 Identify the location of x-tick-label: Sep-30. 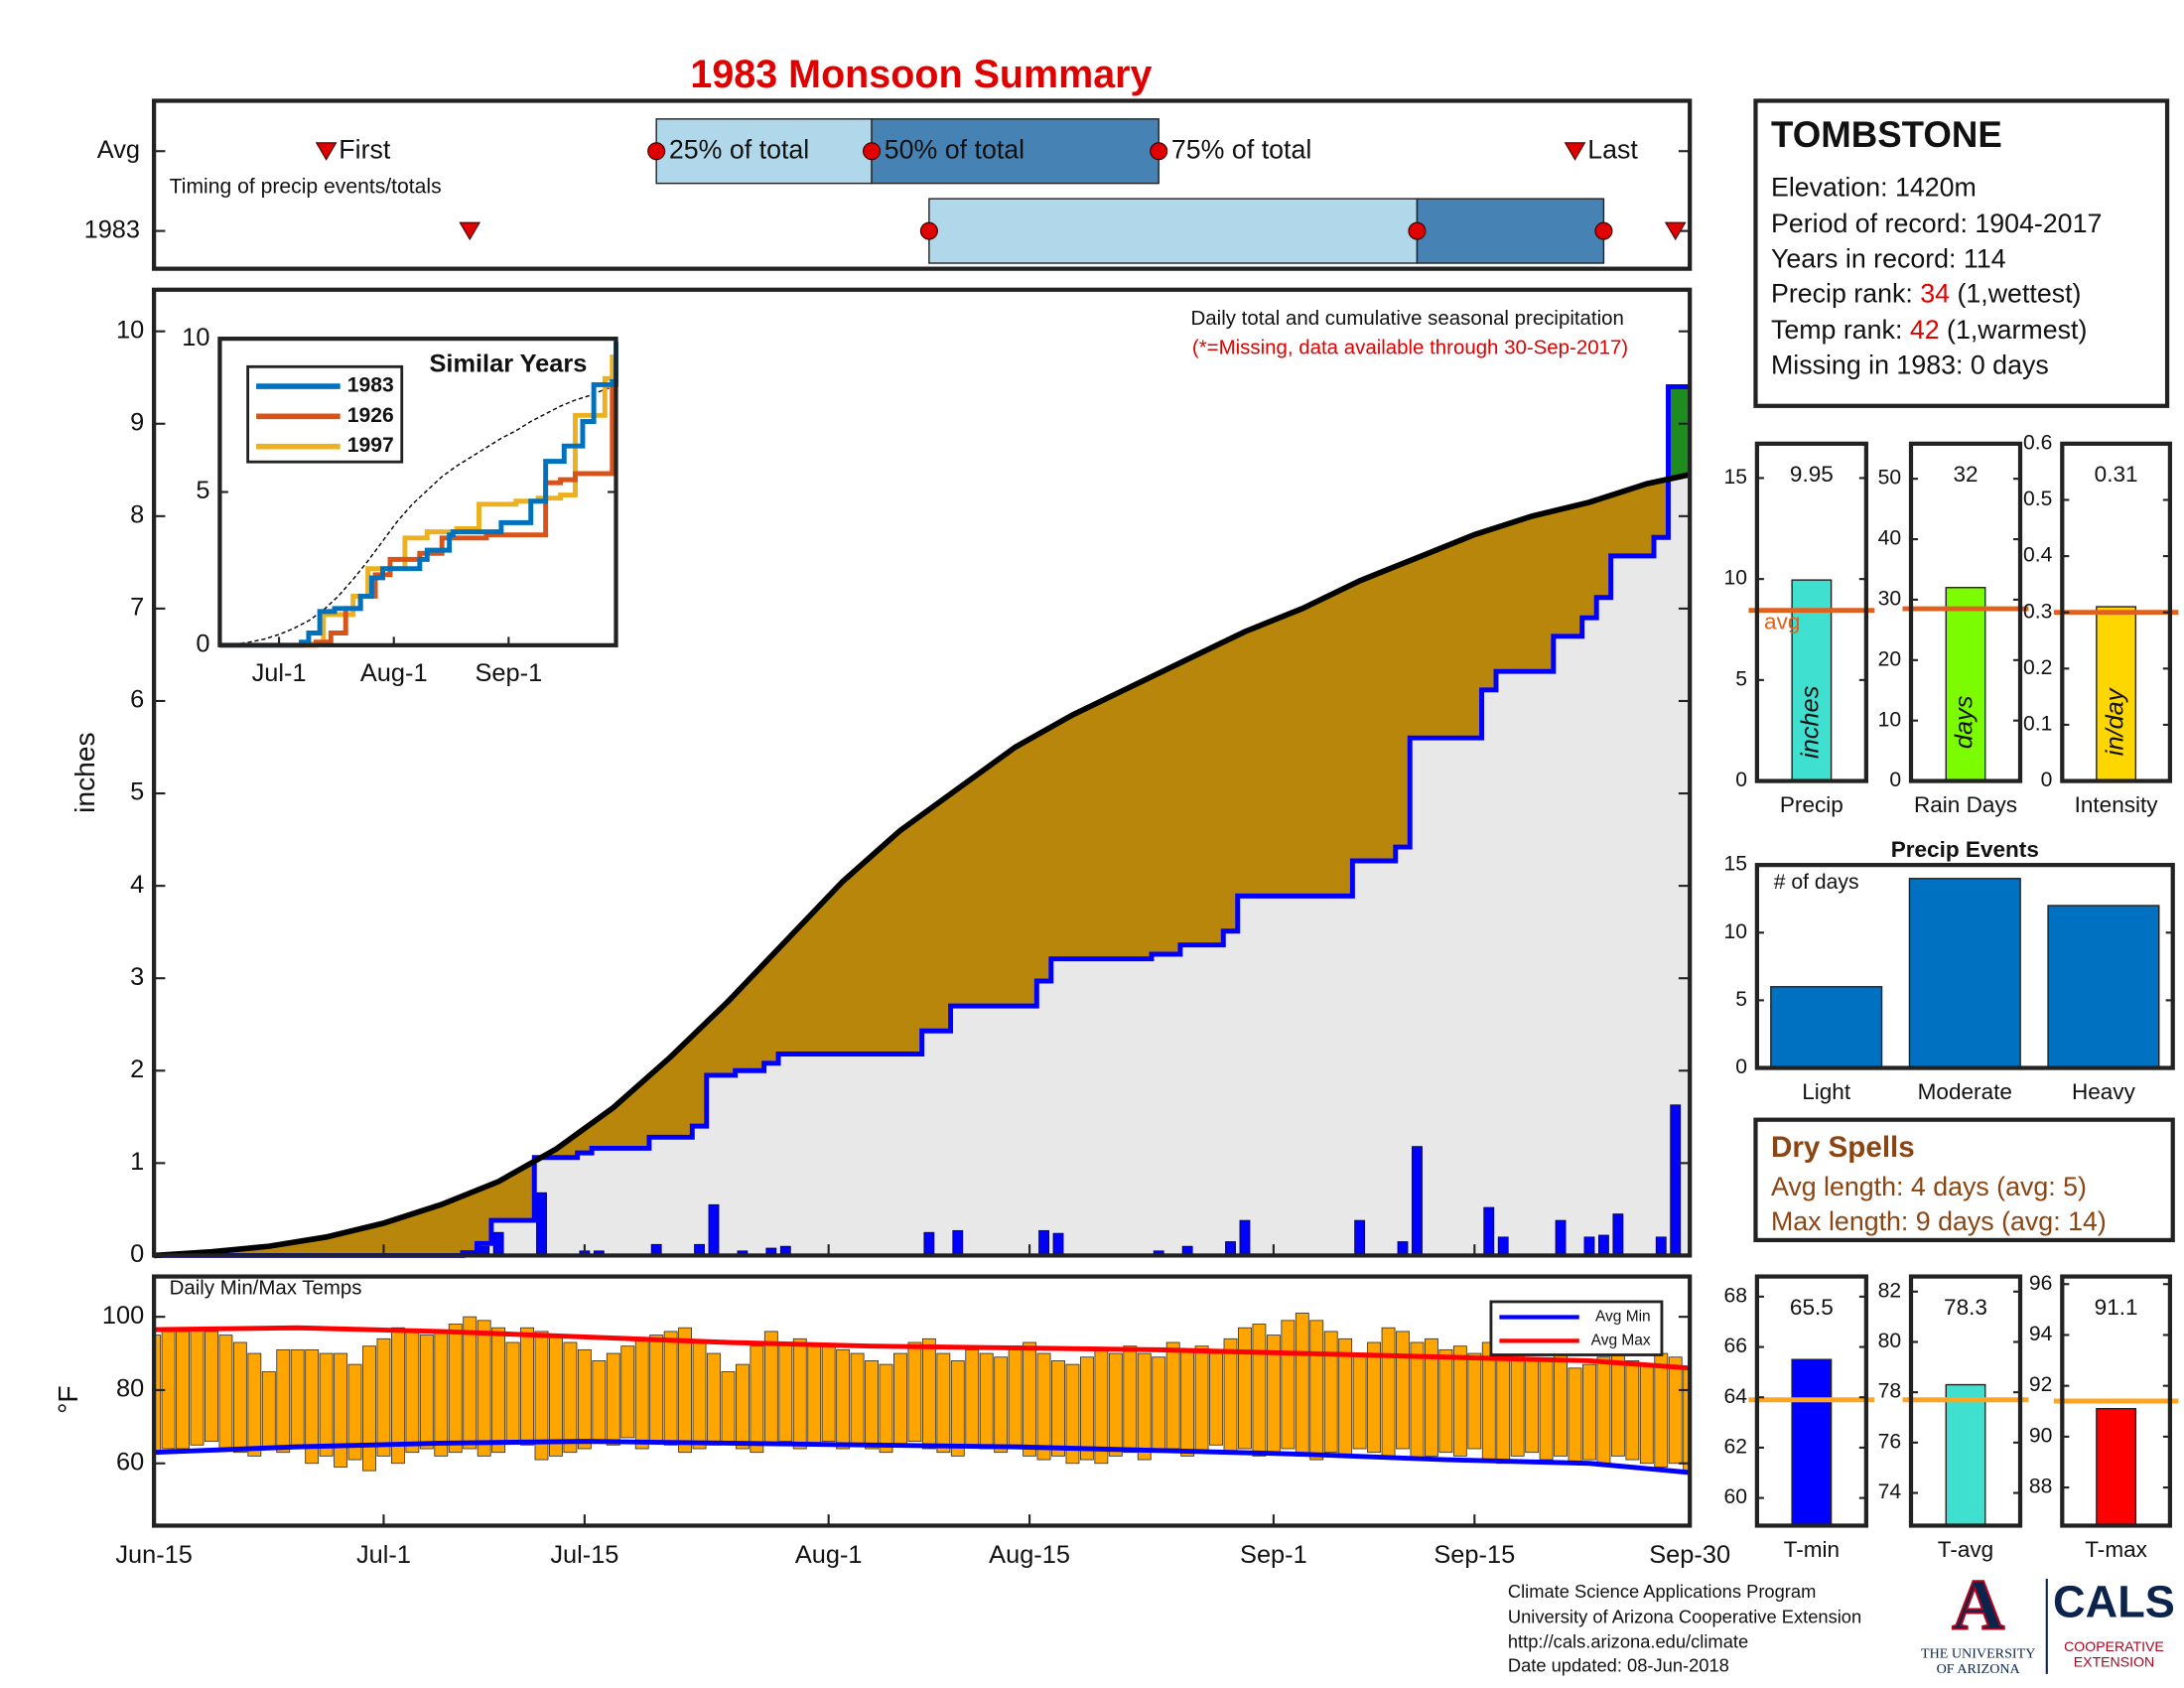
(1689, 1555).